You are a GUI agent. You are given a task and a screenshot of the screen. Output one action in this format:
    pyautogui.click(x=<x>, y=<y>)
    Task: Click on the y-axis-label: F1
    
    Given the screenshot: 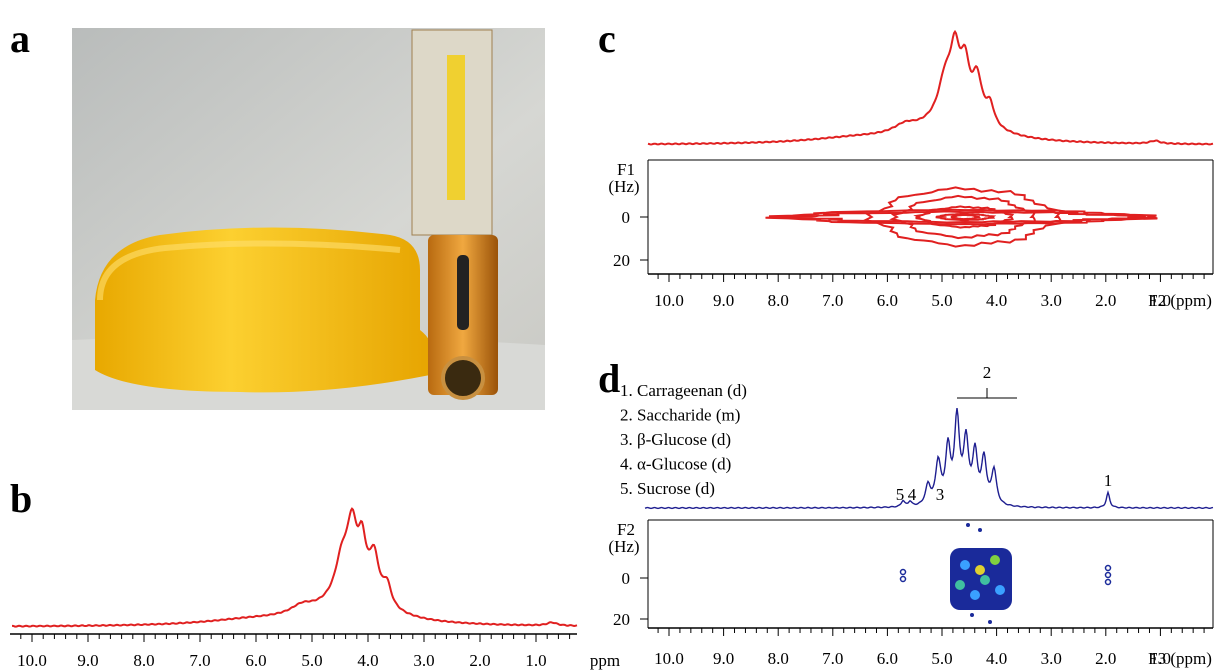 What is the action you would take?
    pyautogui.click(x=626, y=169)
    